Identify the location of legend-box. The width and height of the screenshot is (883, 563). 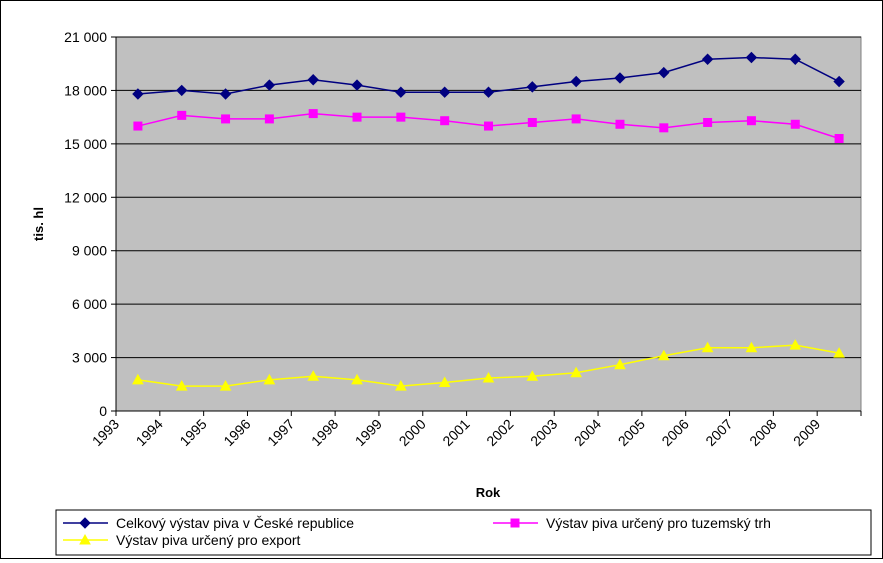
(463, 532).